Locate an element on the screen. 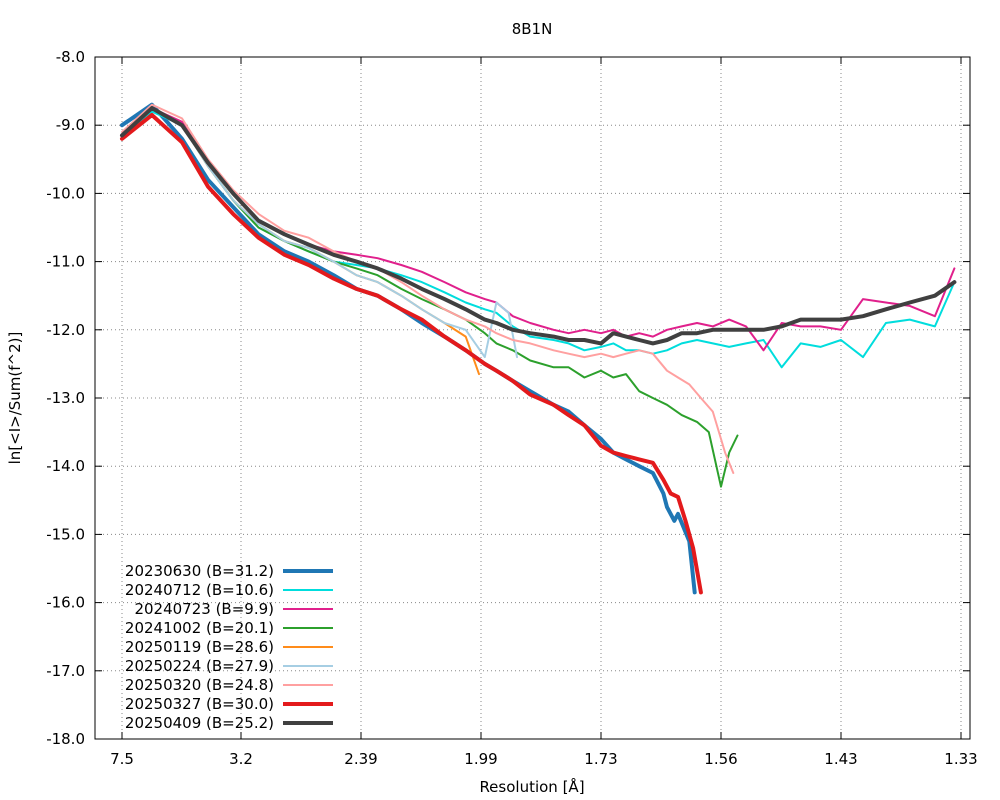  y-tick-label: -12.0 is located at coordinates (65, 330).